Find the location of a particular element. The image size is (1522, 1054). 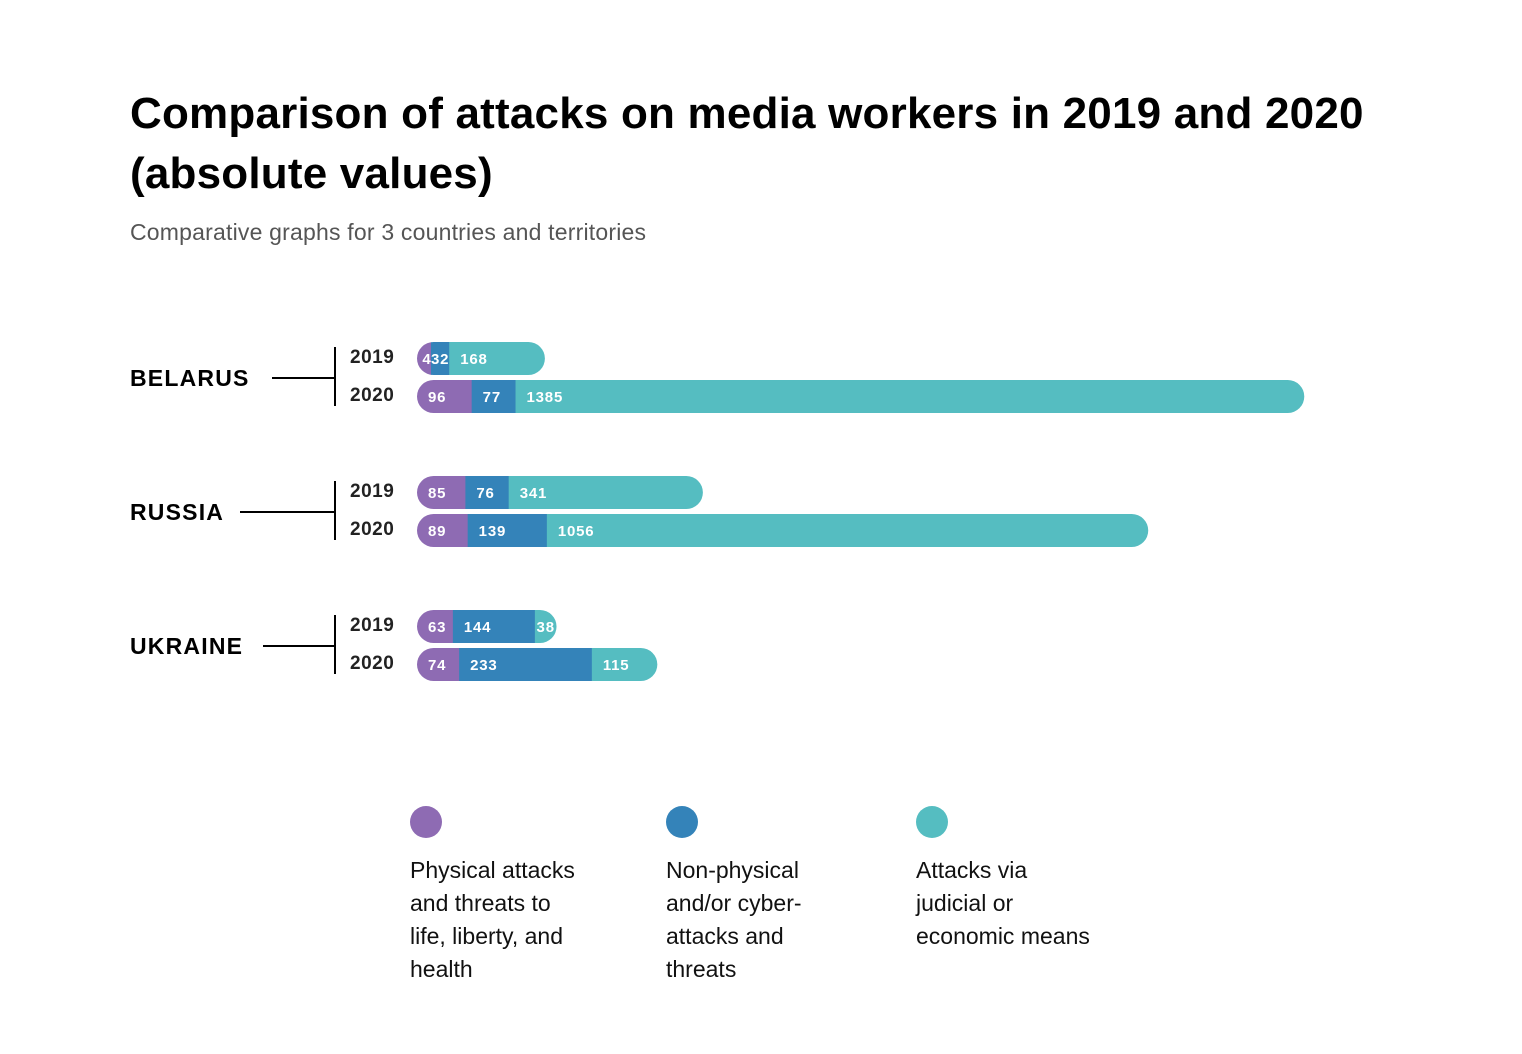

connector-line-russia is located at coordinates (287, 512).